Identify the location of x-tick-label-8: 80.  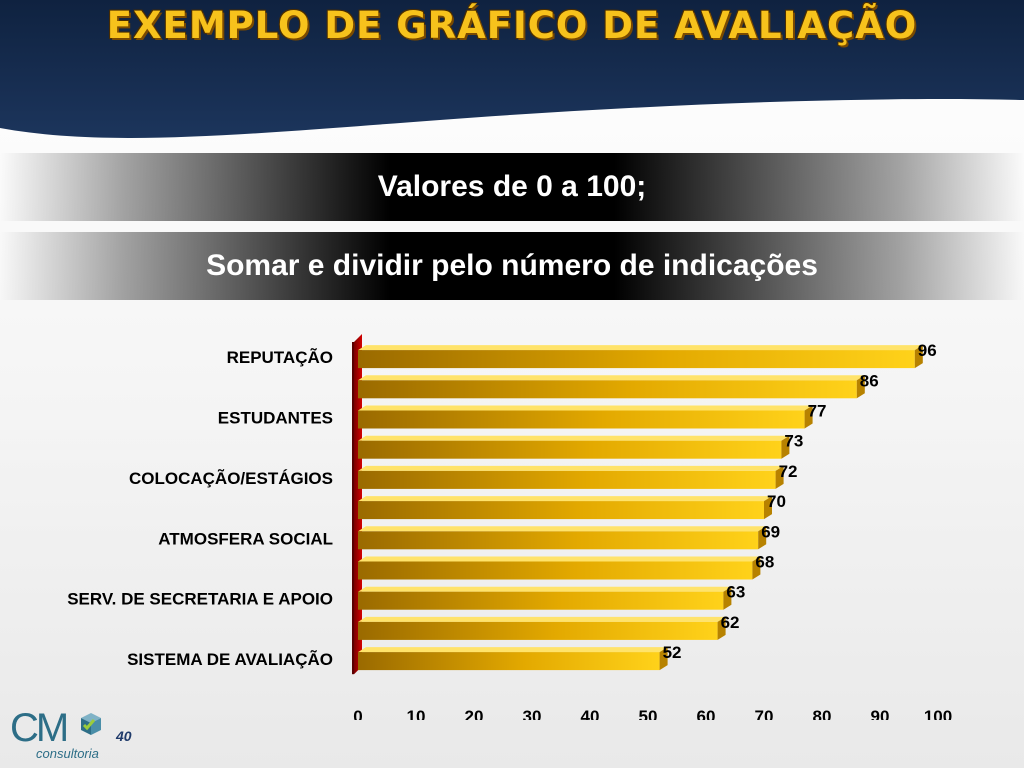
(822, 713).